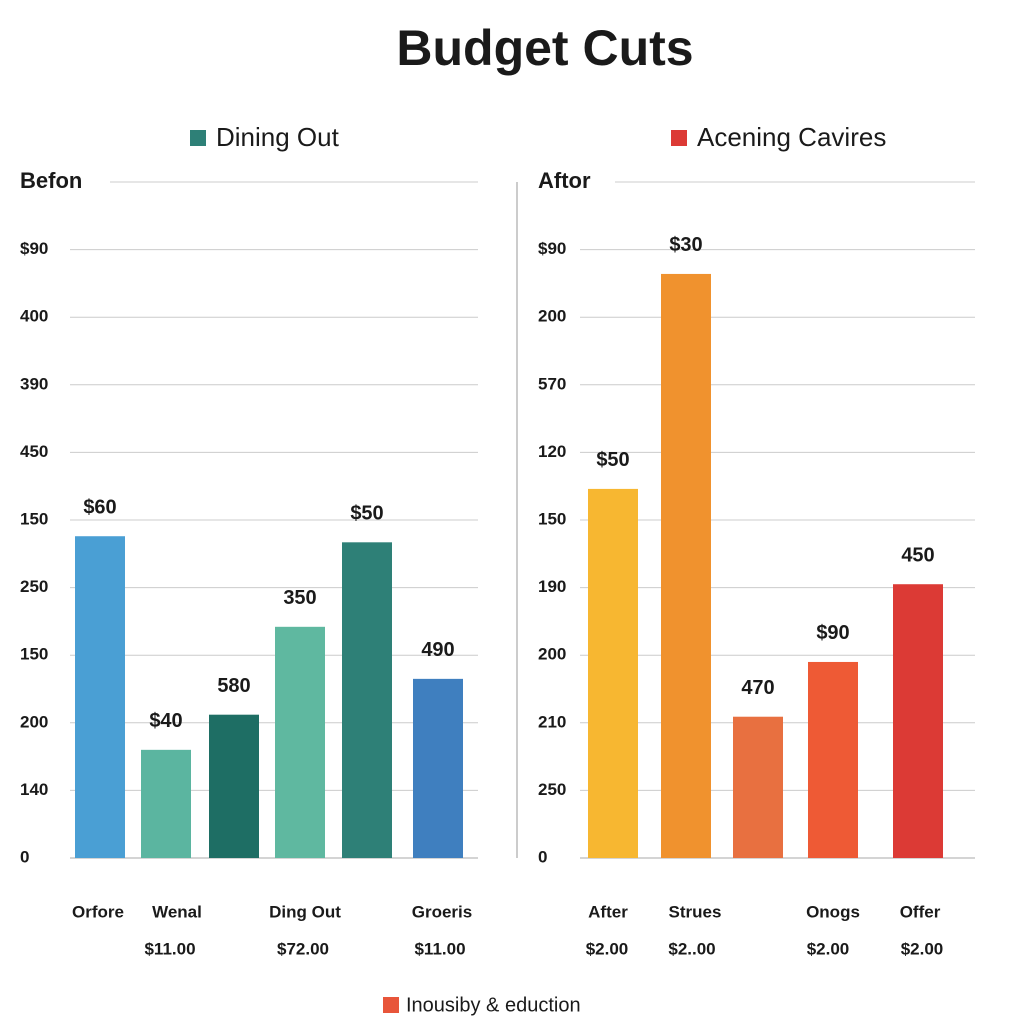 Image resolution: width=1024 pixels, height=1024 pixels. I want to click on panel-heading: Aftor, so click(564, 180).